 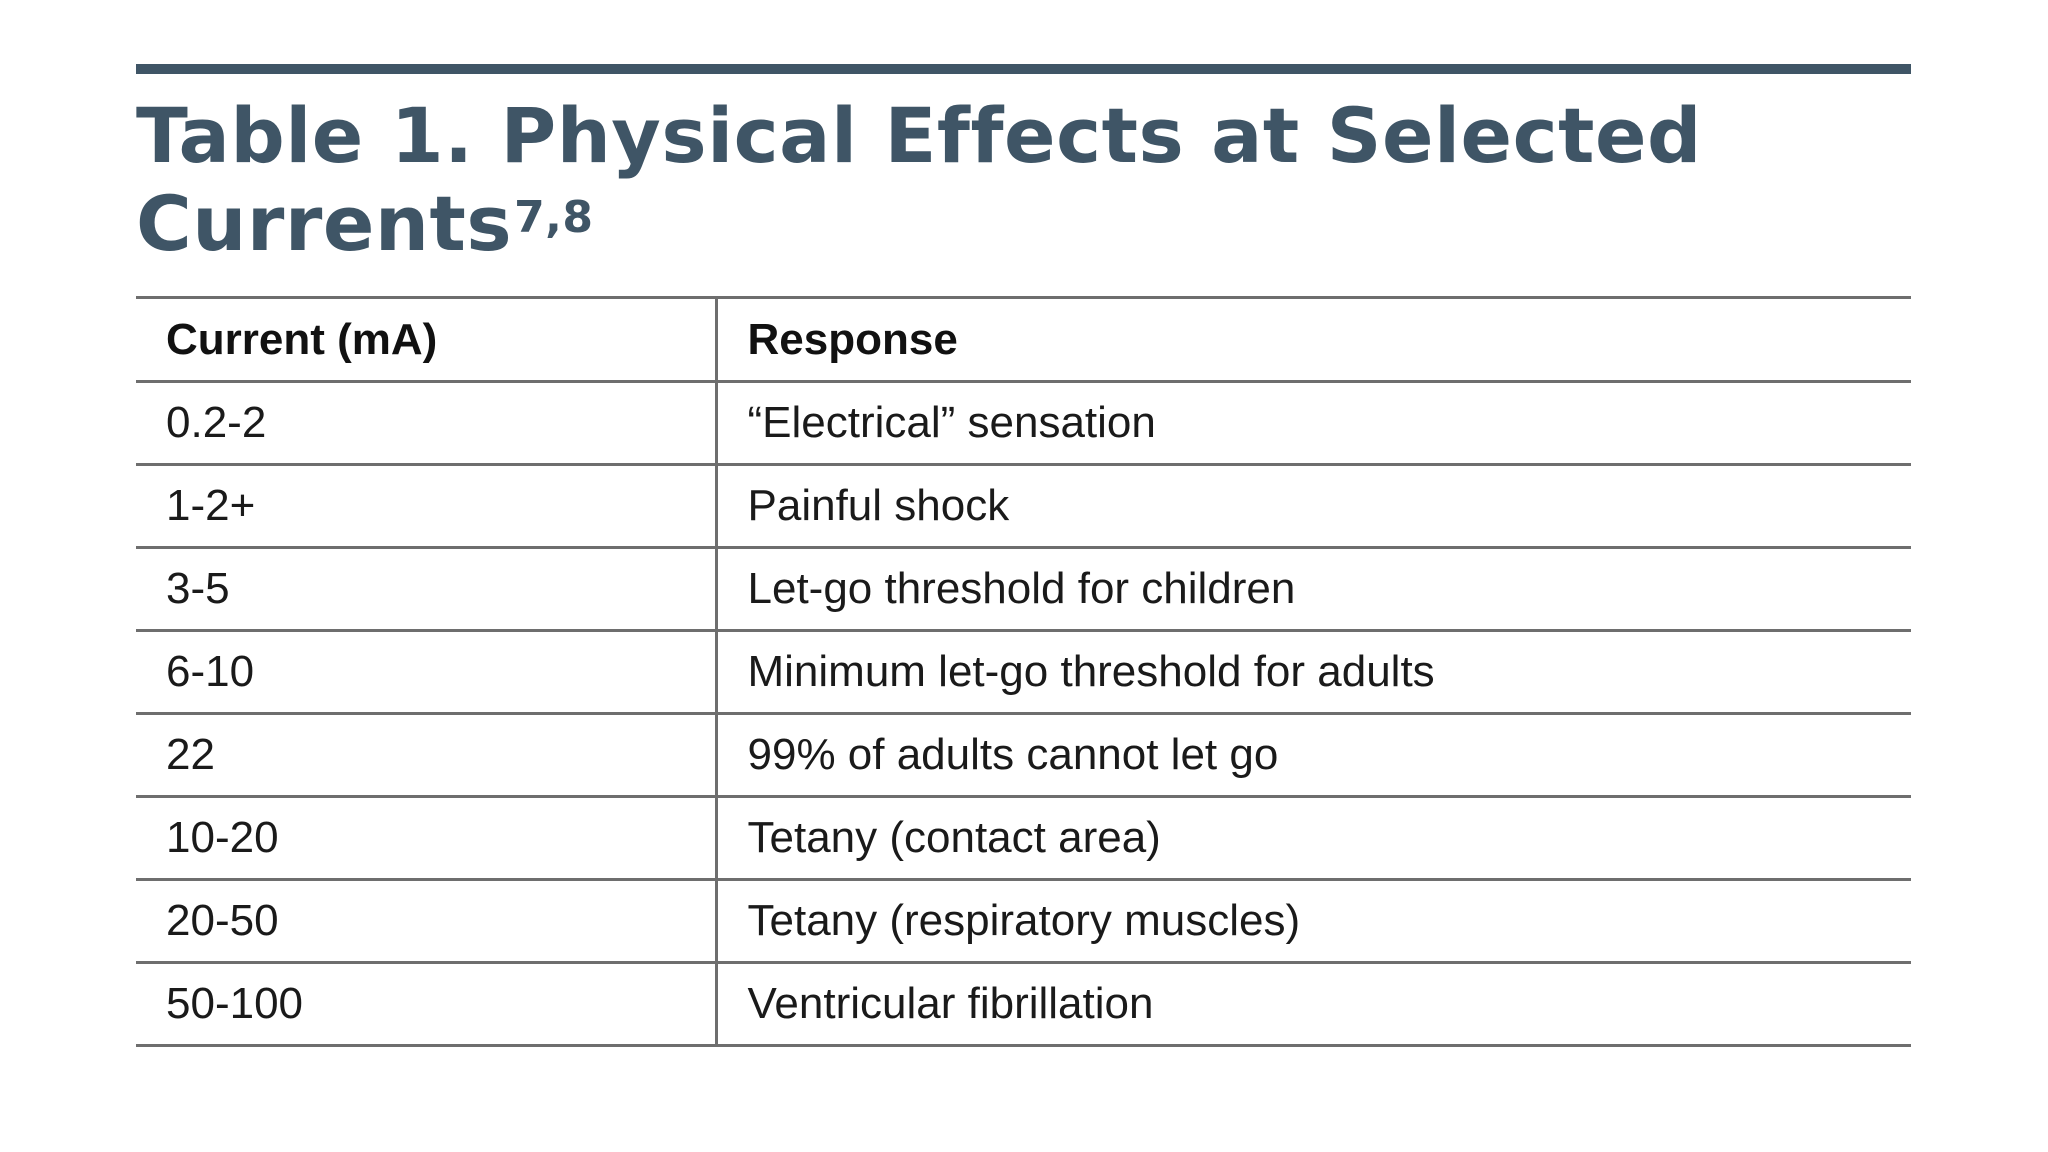 I want to click on title-citation-superscript: 7,8, so click(x=554, y=217).